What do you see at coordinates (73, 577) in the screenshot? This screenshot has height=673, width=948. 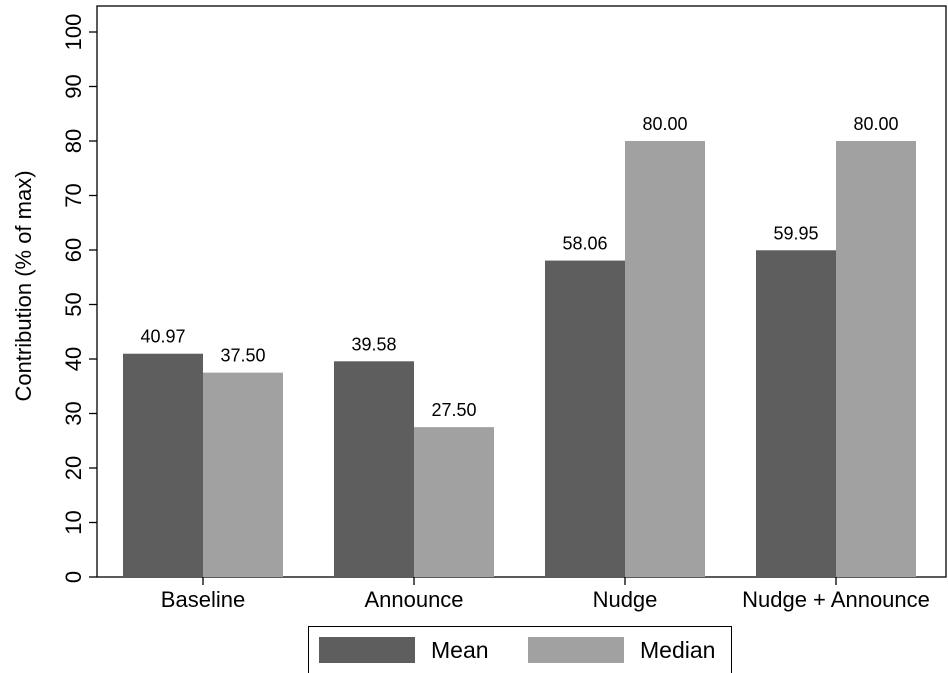 I see `y-tick-label: 0` at bounding box center [73, 577].